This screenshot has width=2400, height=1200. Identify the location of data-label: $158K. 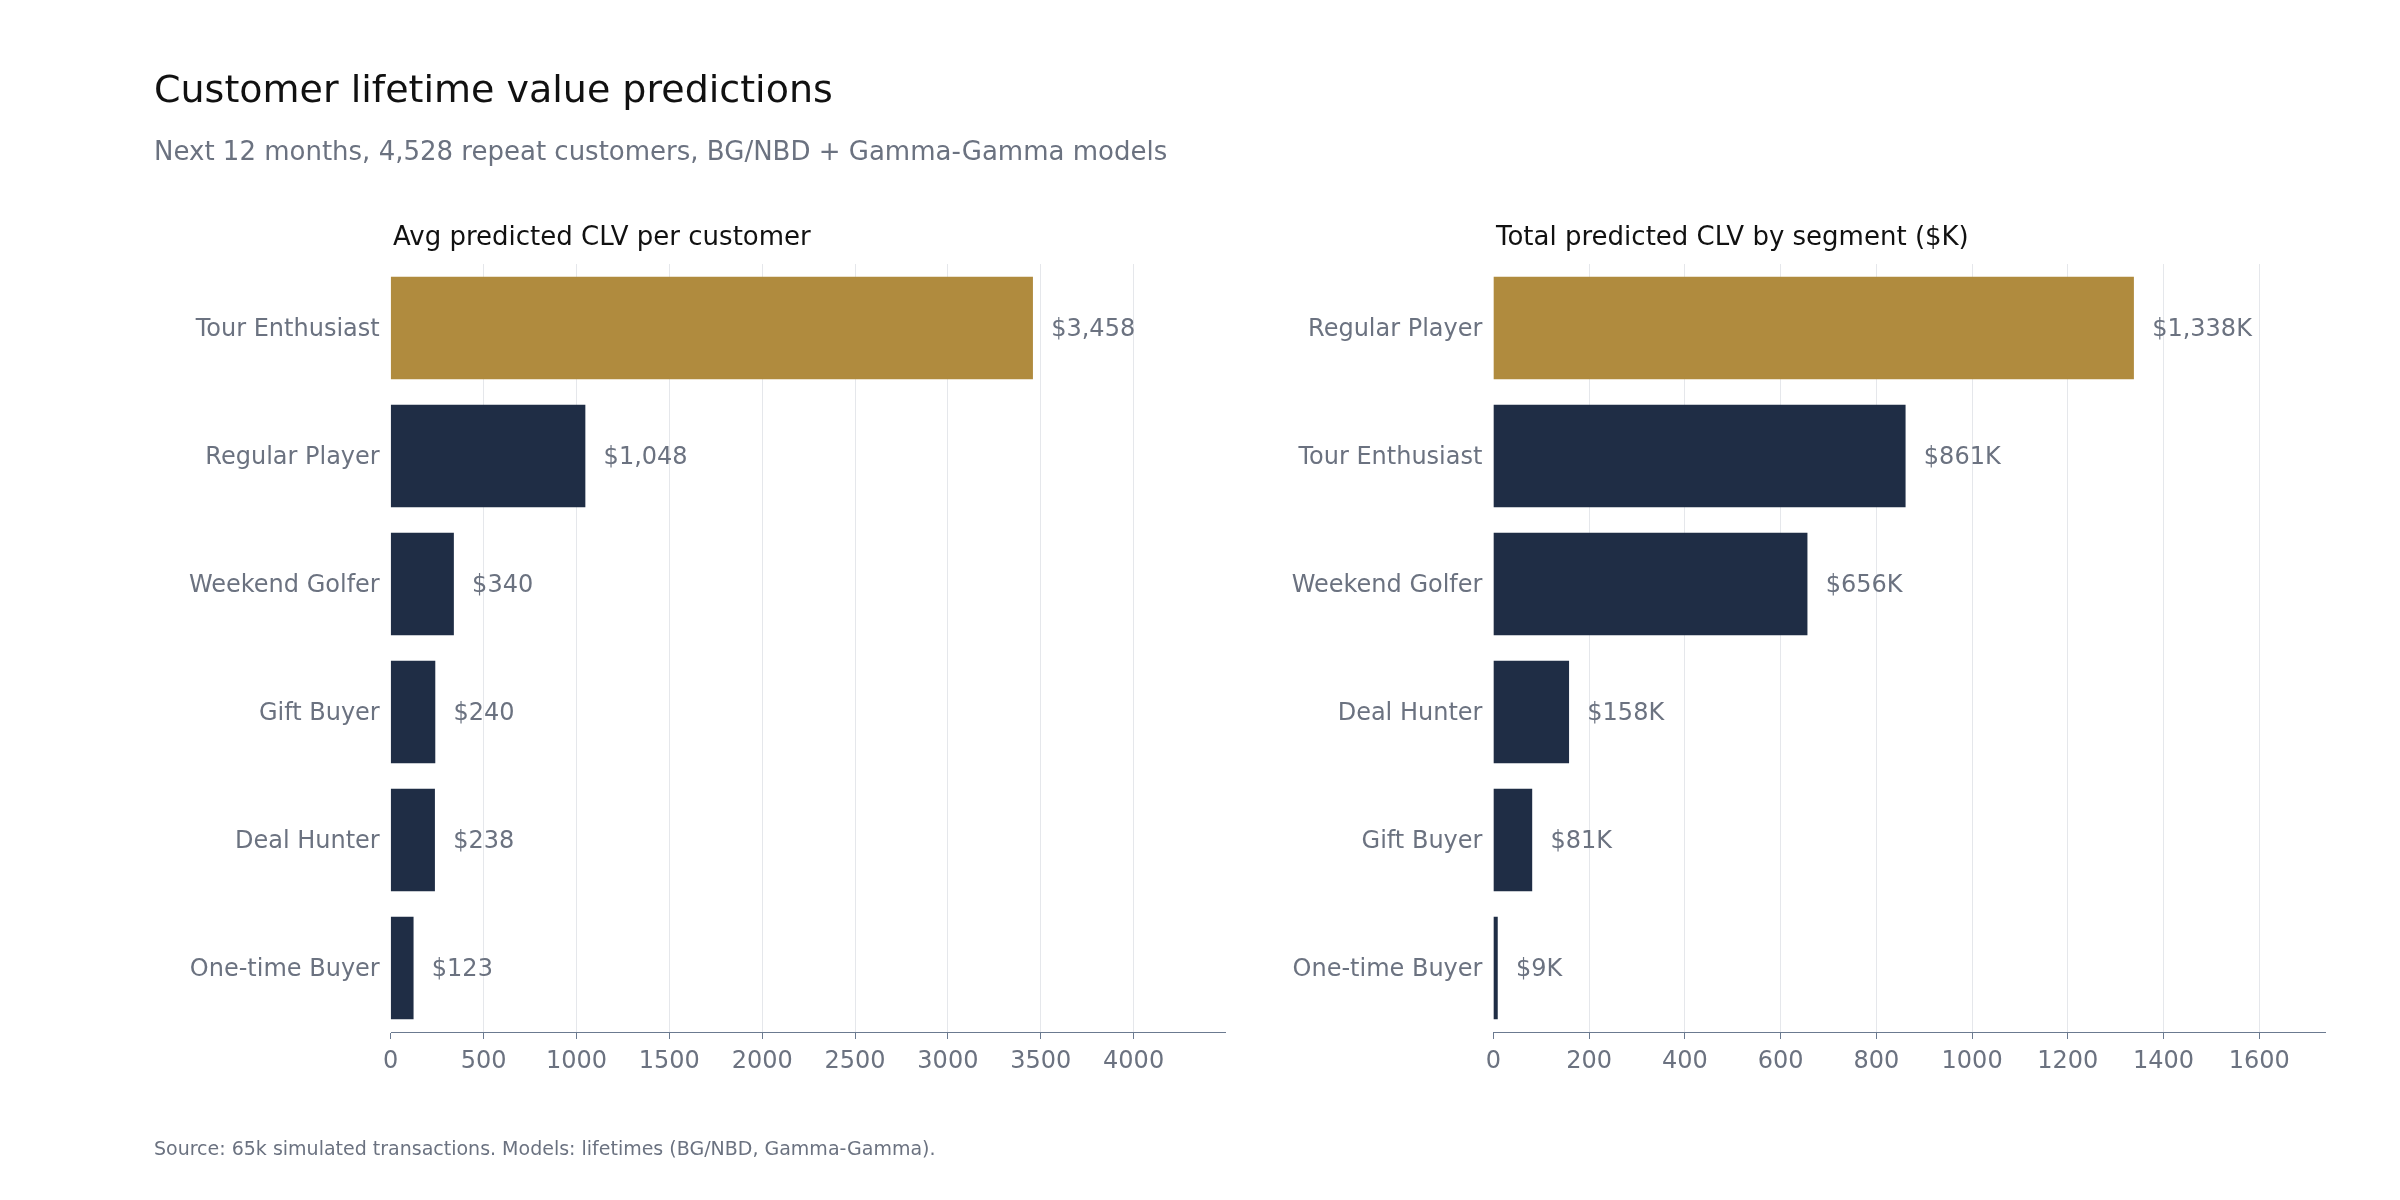
(1619, 712).